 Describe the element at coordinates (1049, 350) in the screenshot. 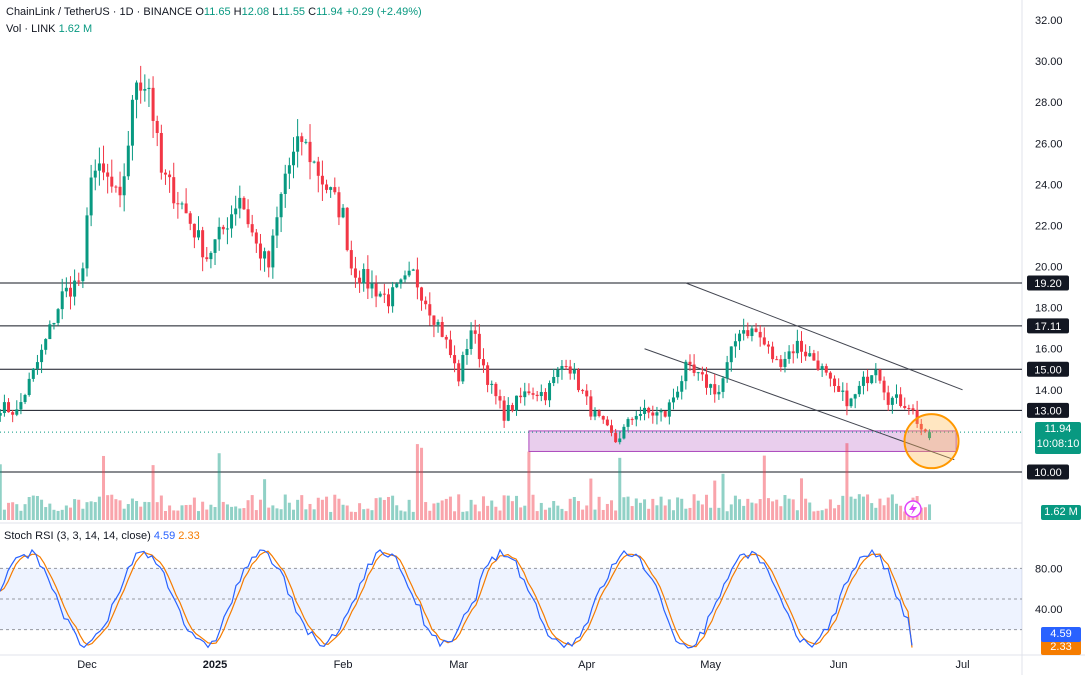

I see `y-tick-label: 16.00` at that location.